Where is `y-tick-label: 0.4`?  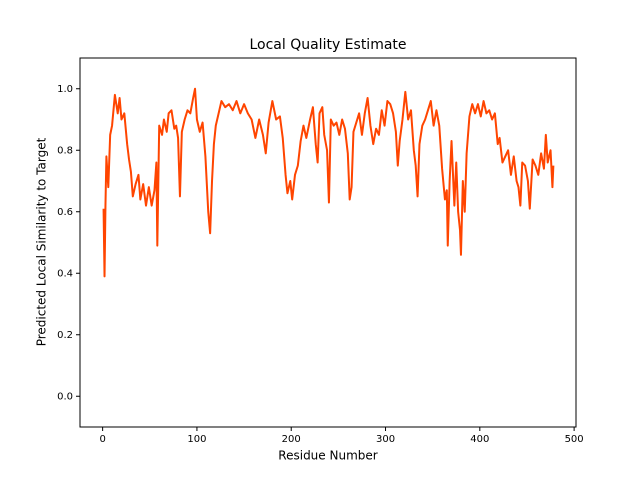
y-tick-label: 0.4 is located at coordinates (65, 273).